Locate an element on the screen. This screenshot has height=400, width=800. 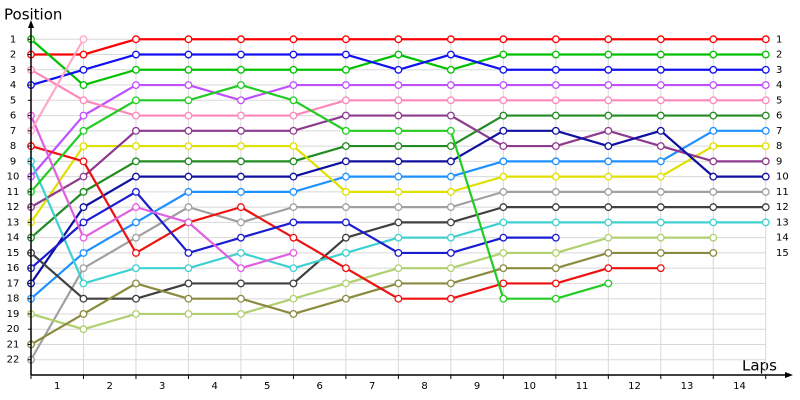
y2-tick-label: 11 is located at coordinates (782, 192).